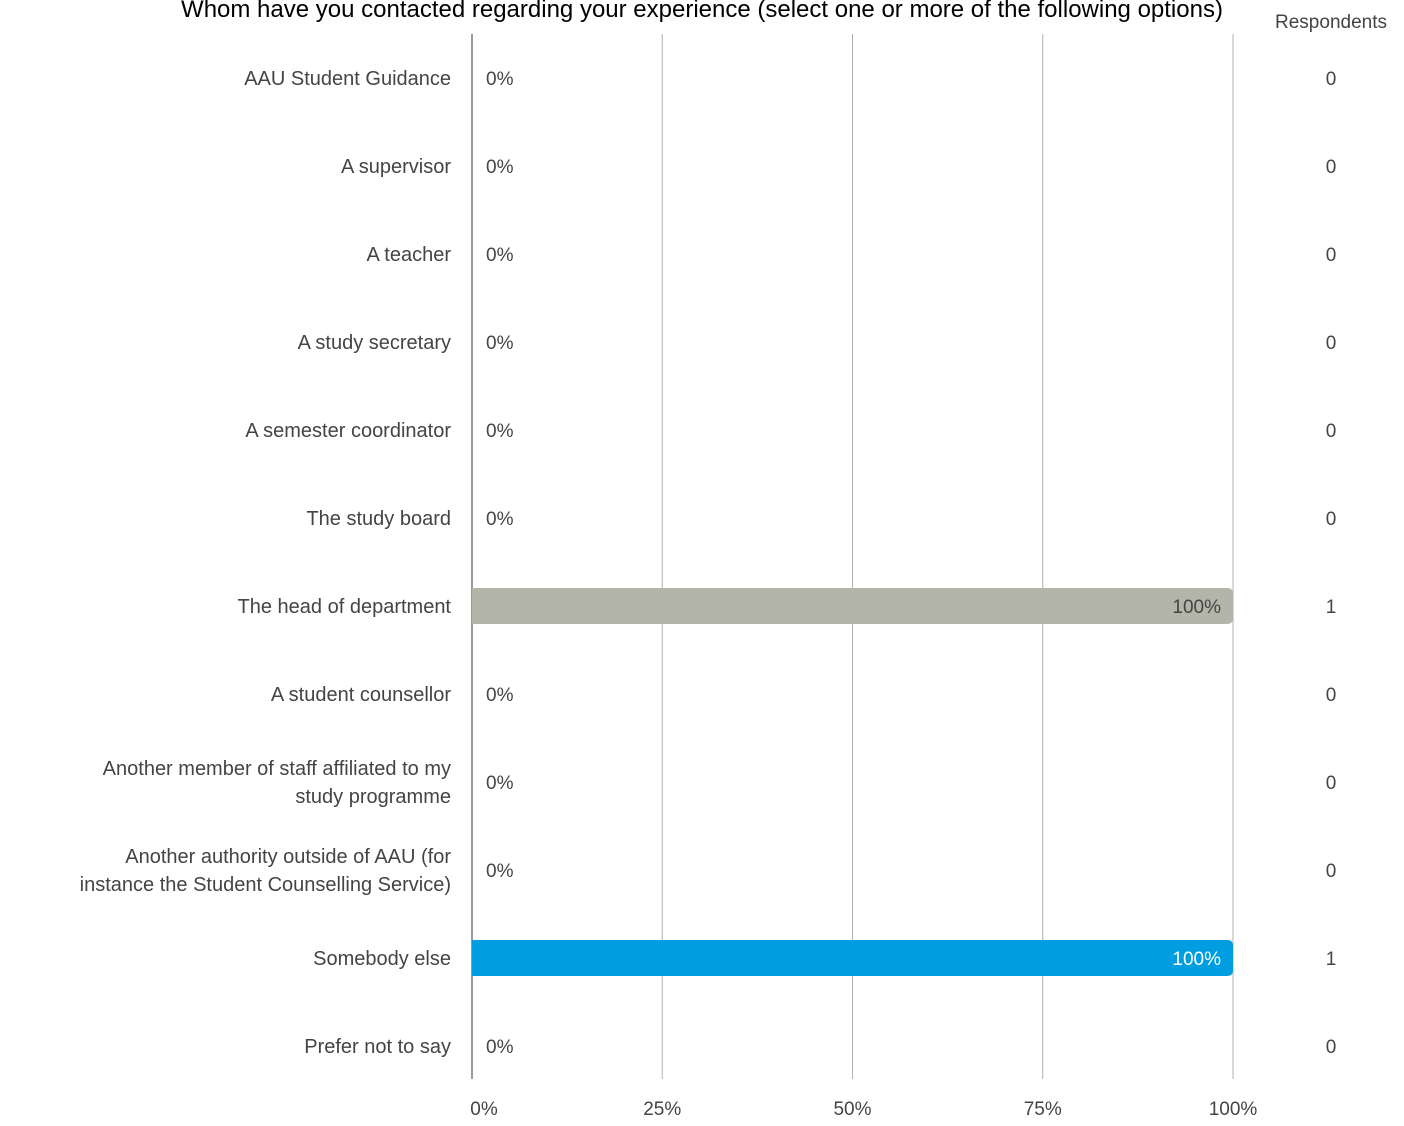 This screenshot has width=1404, height=1126. Describe the element at coordinates (1233, 1109) in the screenshot. I see `x-tick-label: 100%` at that location.